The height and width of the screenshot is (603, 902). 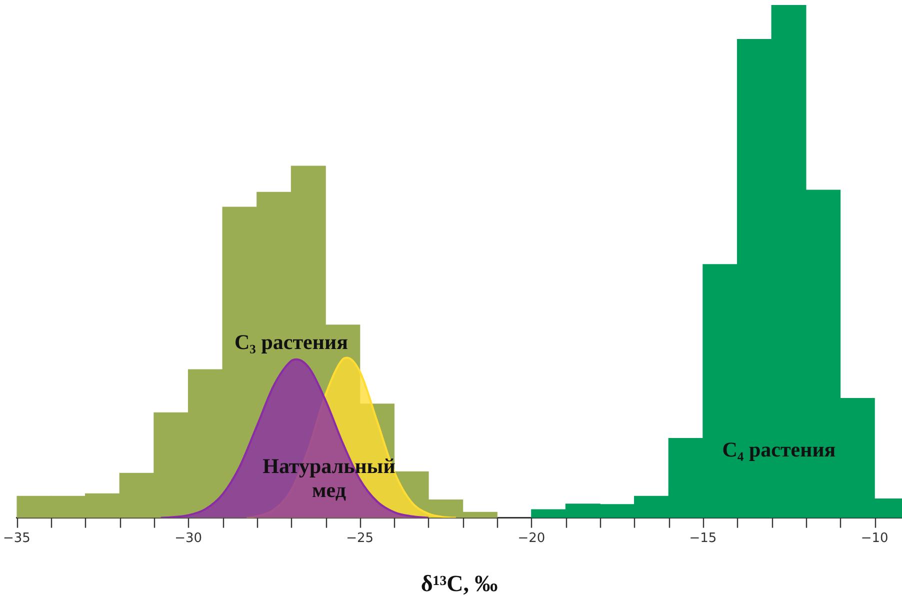 I want to click on x-tick-label: −35, so click(x=16, y=538).